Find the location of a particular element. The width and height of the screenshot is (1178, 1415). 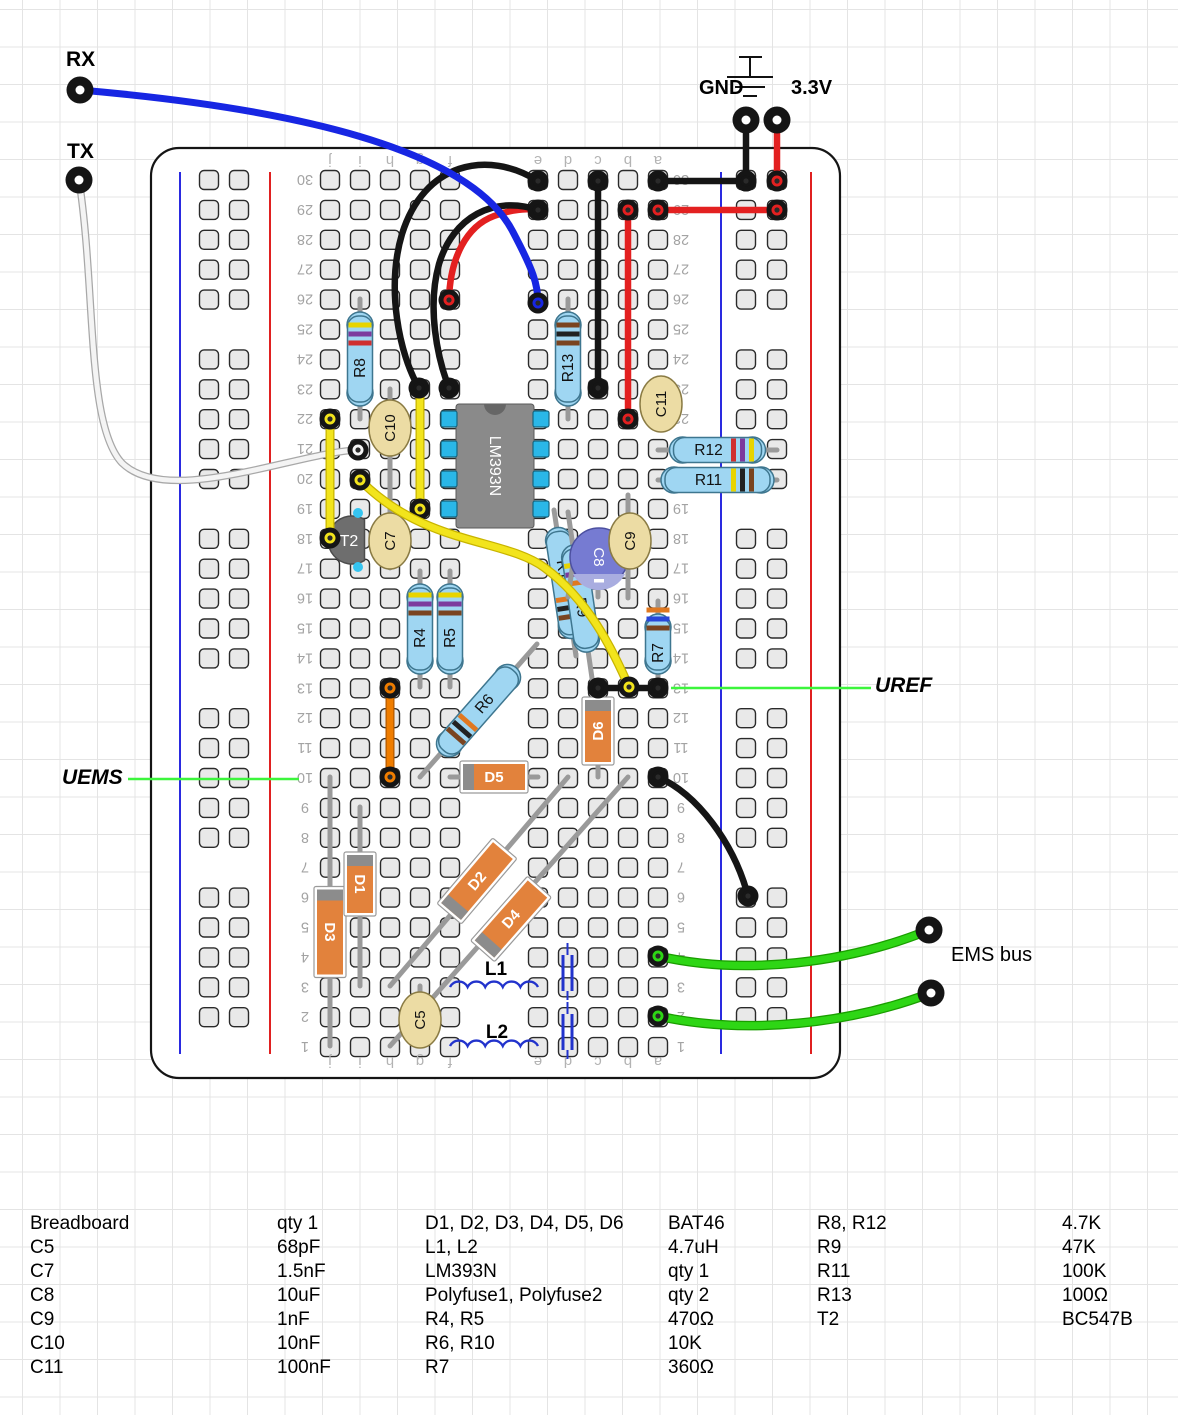

component-C7: C7 is located at coordinates (390, 538).